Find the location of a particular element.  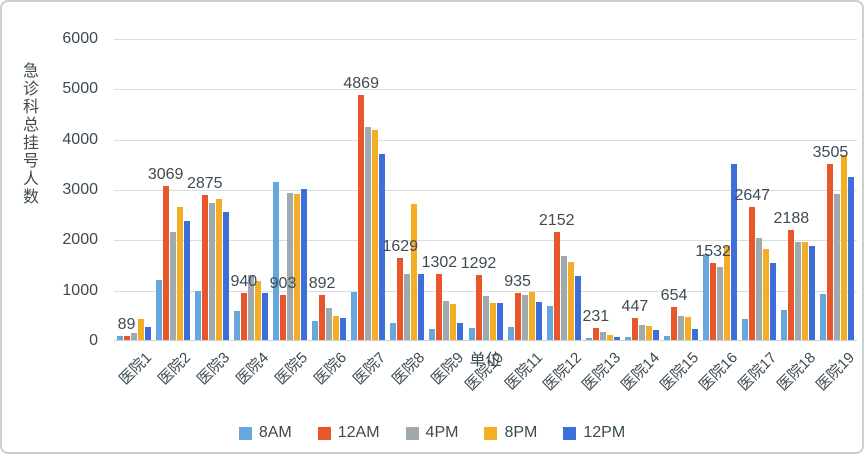

bar-8AM-医院14 is located at coordinates (627, 338).